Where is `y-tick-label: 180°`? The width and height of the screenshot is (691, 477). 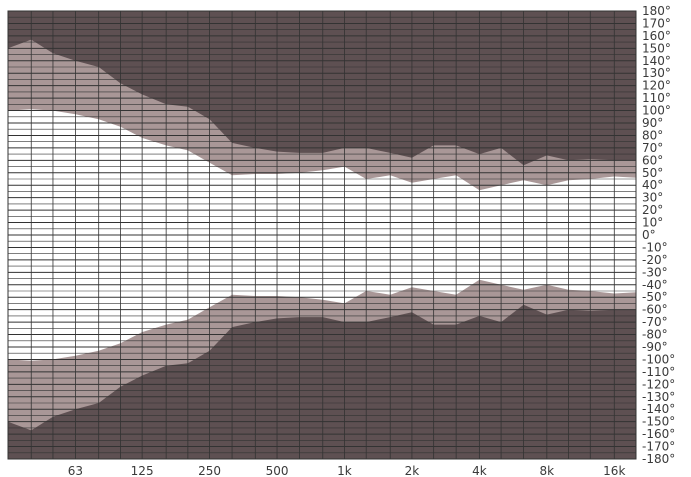 y-tick-label: 180° is located at coordinates (656, 11).